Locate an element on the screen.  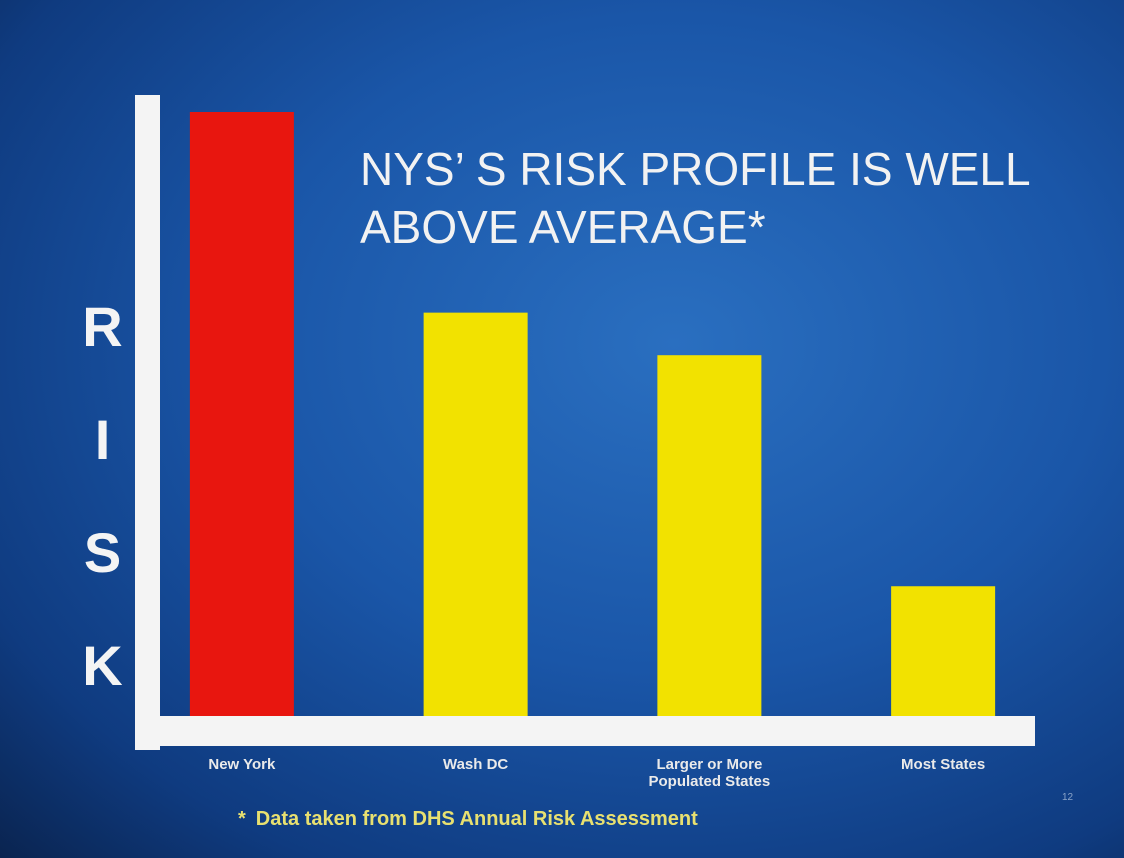
x-tick-label: Larger or More Populated States is located at coordinates (709, 773).